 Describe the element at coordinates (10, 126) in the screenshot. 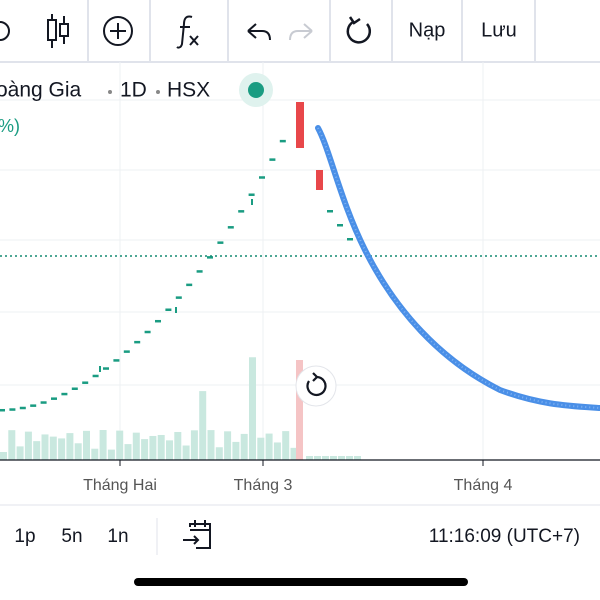

I see `change: %)` at that location.